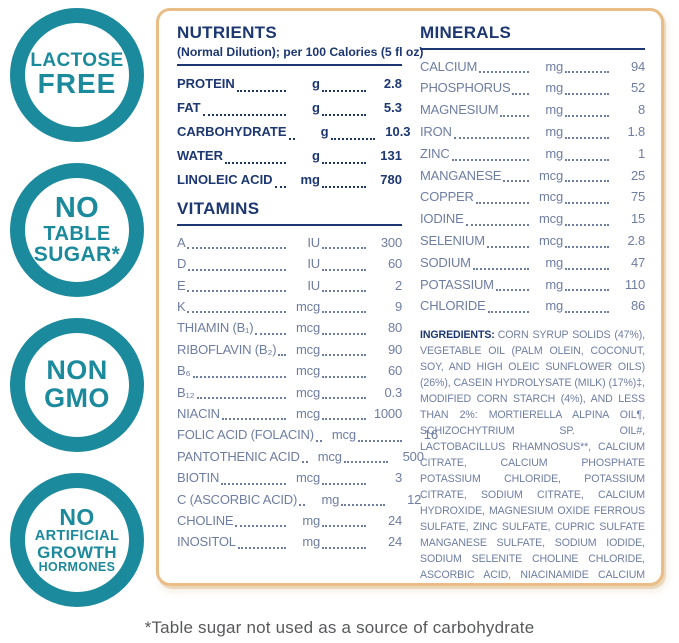 Image resolution: width=679 pixels, height=643 pixels. I want to click on badge-line: FREE, so click(77, 84).